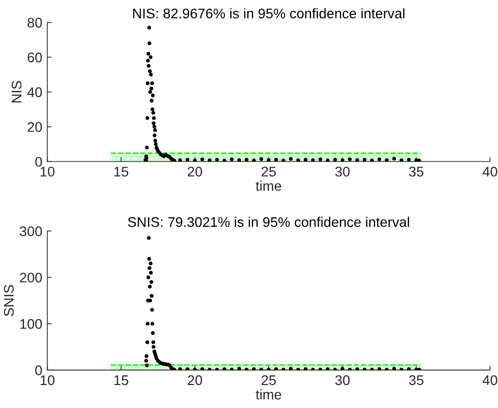 This screenshot has width=498, height=408. Describe the element at coordinates (35, 57) in the screenshot. I see `y-tick-label: 60` at that location.